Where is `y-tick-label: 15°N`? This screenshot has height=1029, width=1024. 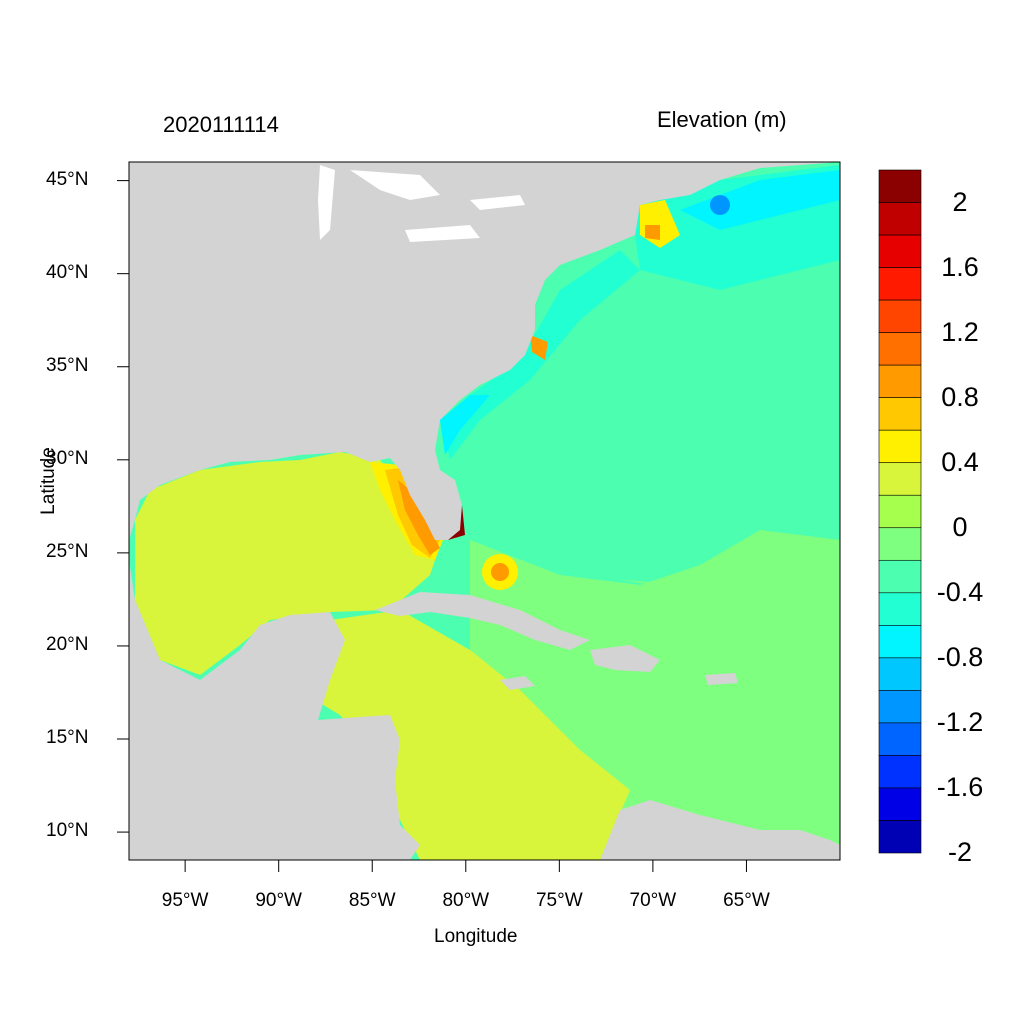 y-tick-label: 15°N is located at coordinates (67, 737).